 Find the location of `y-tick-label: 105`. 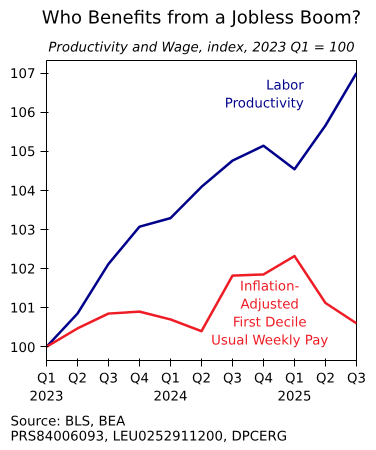

y-tick-label: 105 is located at coordinates (23, 152).